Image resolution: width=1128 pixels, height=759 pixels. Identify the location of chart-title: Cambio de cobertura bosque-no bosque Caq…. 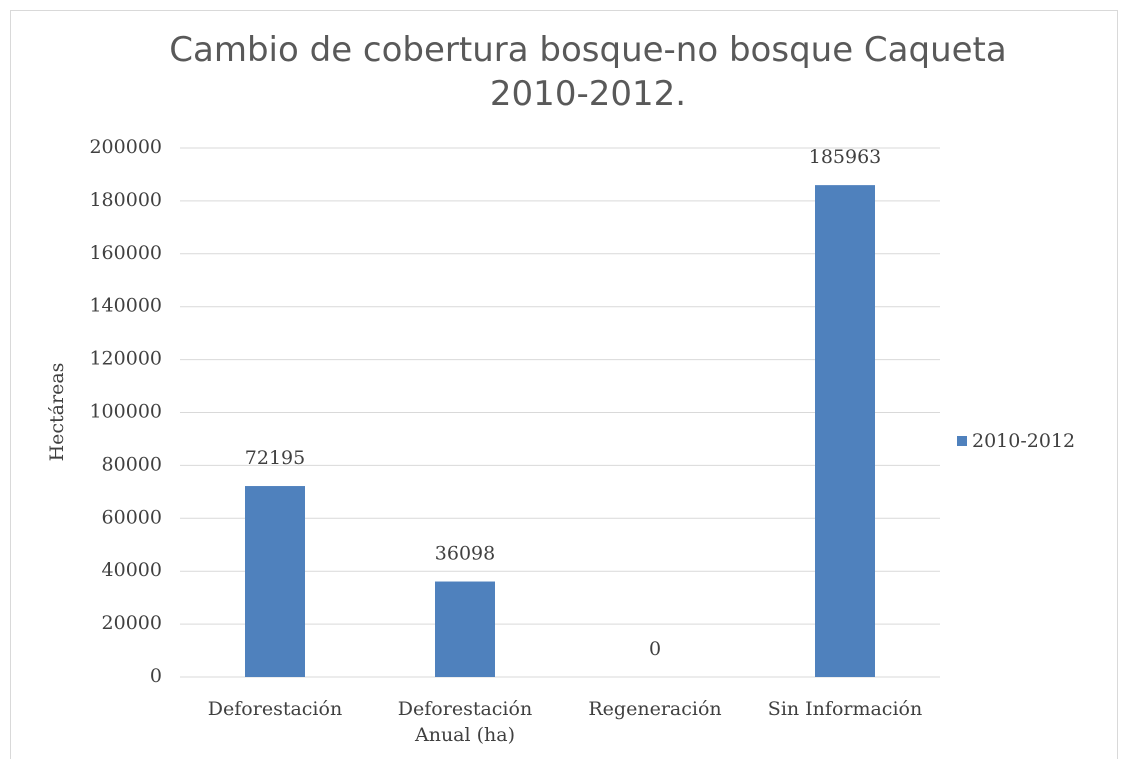
(588, 72).